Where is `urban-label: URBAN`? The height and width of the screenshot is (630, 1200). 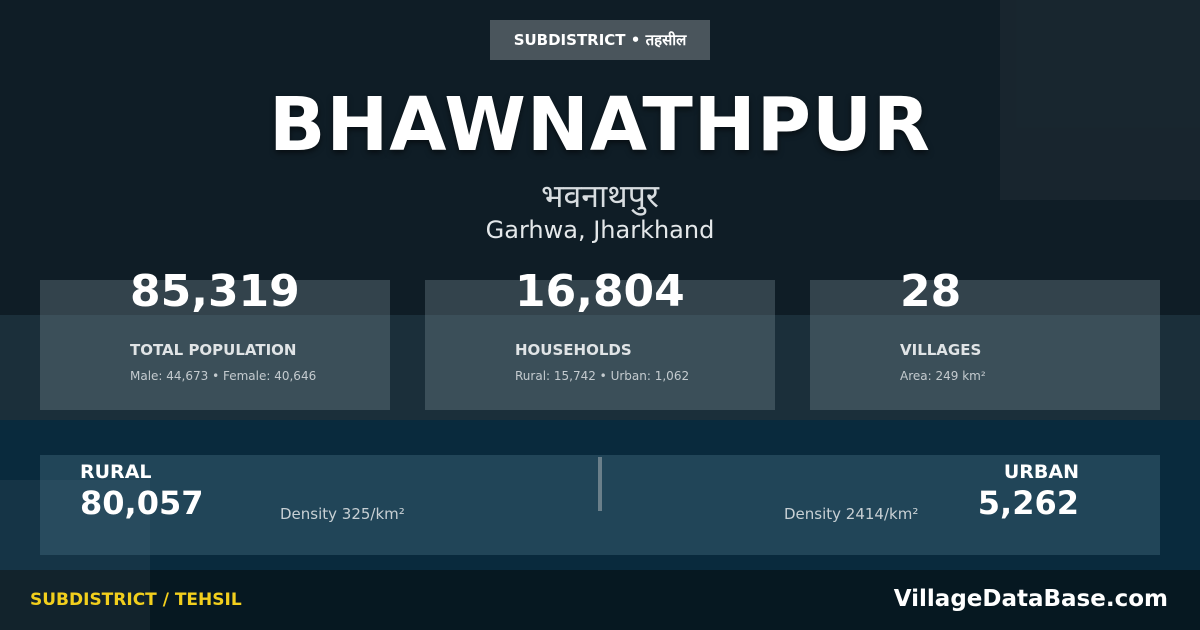 urban-label: URBAN is located at coordinates (1041, 472).